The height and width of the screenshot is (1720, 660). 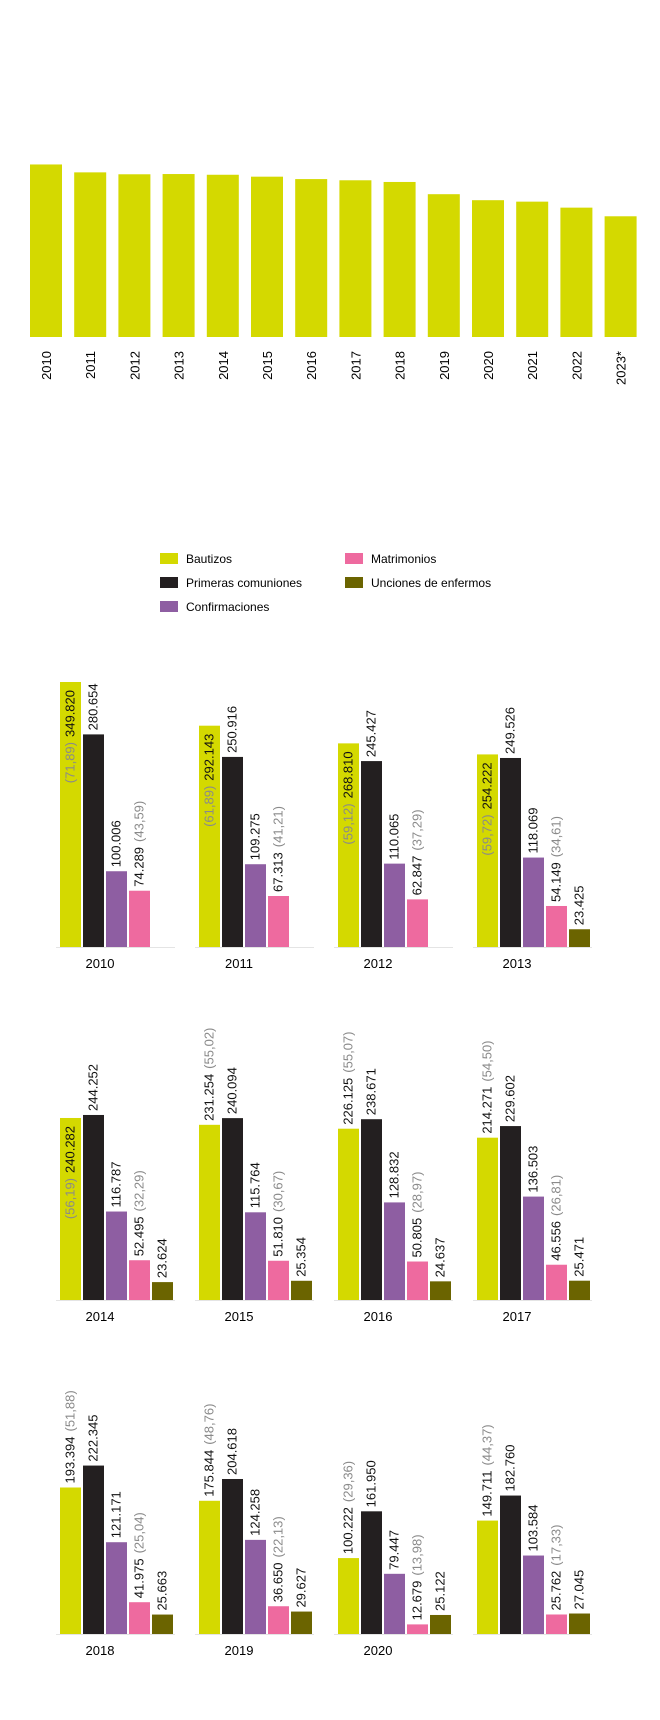 What do you see at coordinates (209, 1048) in the screenshot?
I see `pct-label: (55,02)` at bounding box center [209, 1048].